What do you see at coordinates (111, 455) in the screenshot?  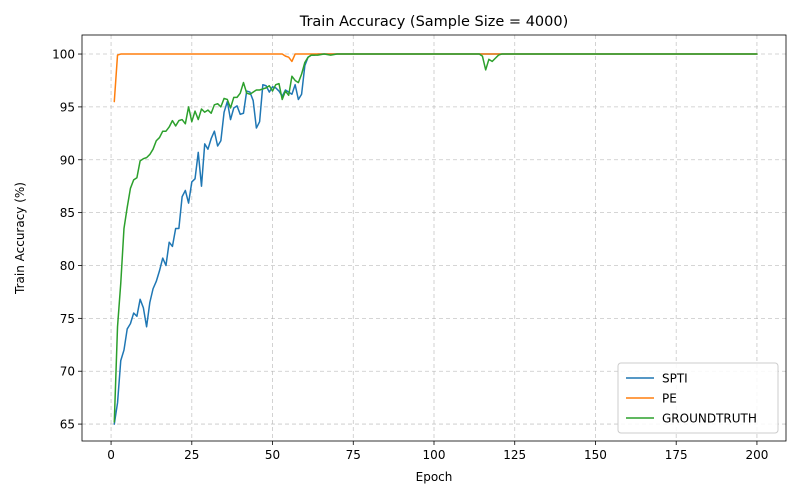 I see `x-tick-label: 0` at bounding box center [111, 455].